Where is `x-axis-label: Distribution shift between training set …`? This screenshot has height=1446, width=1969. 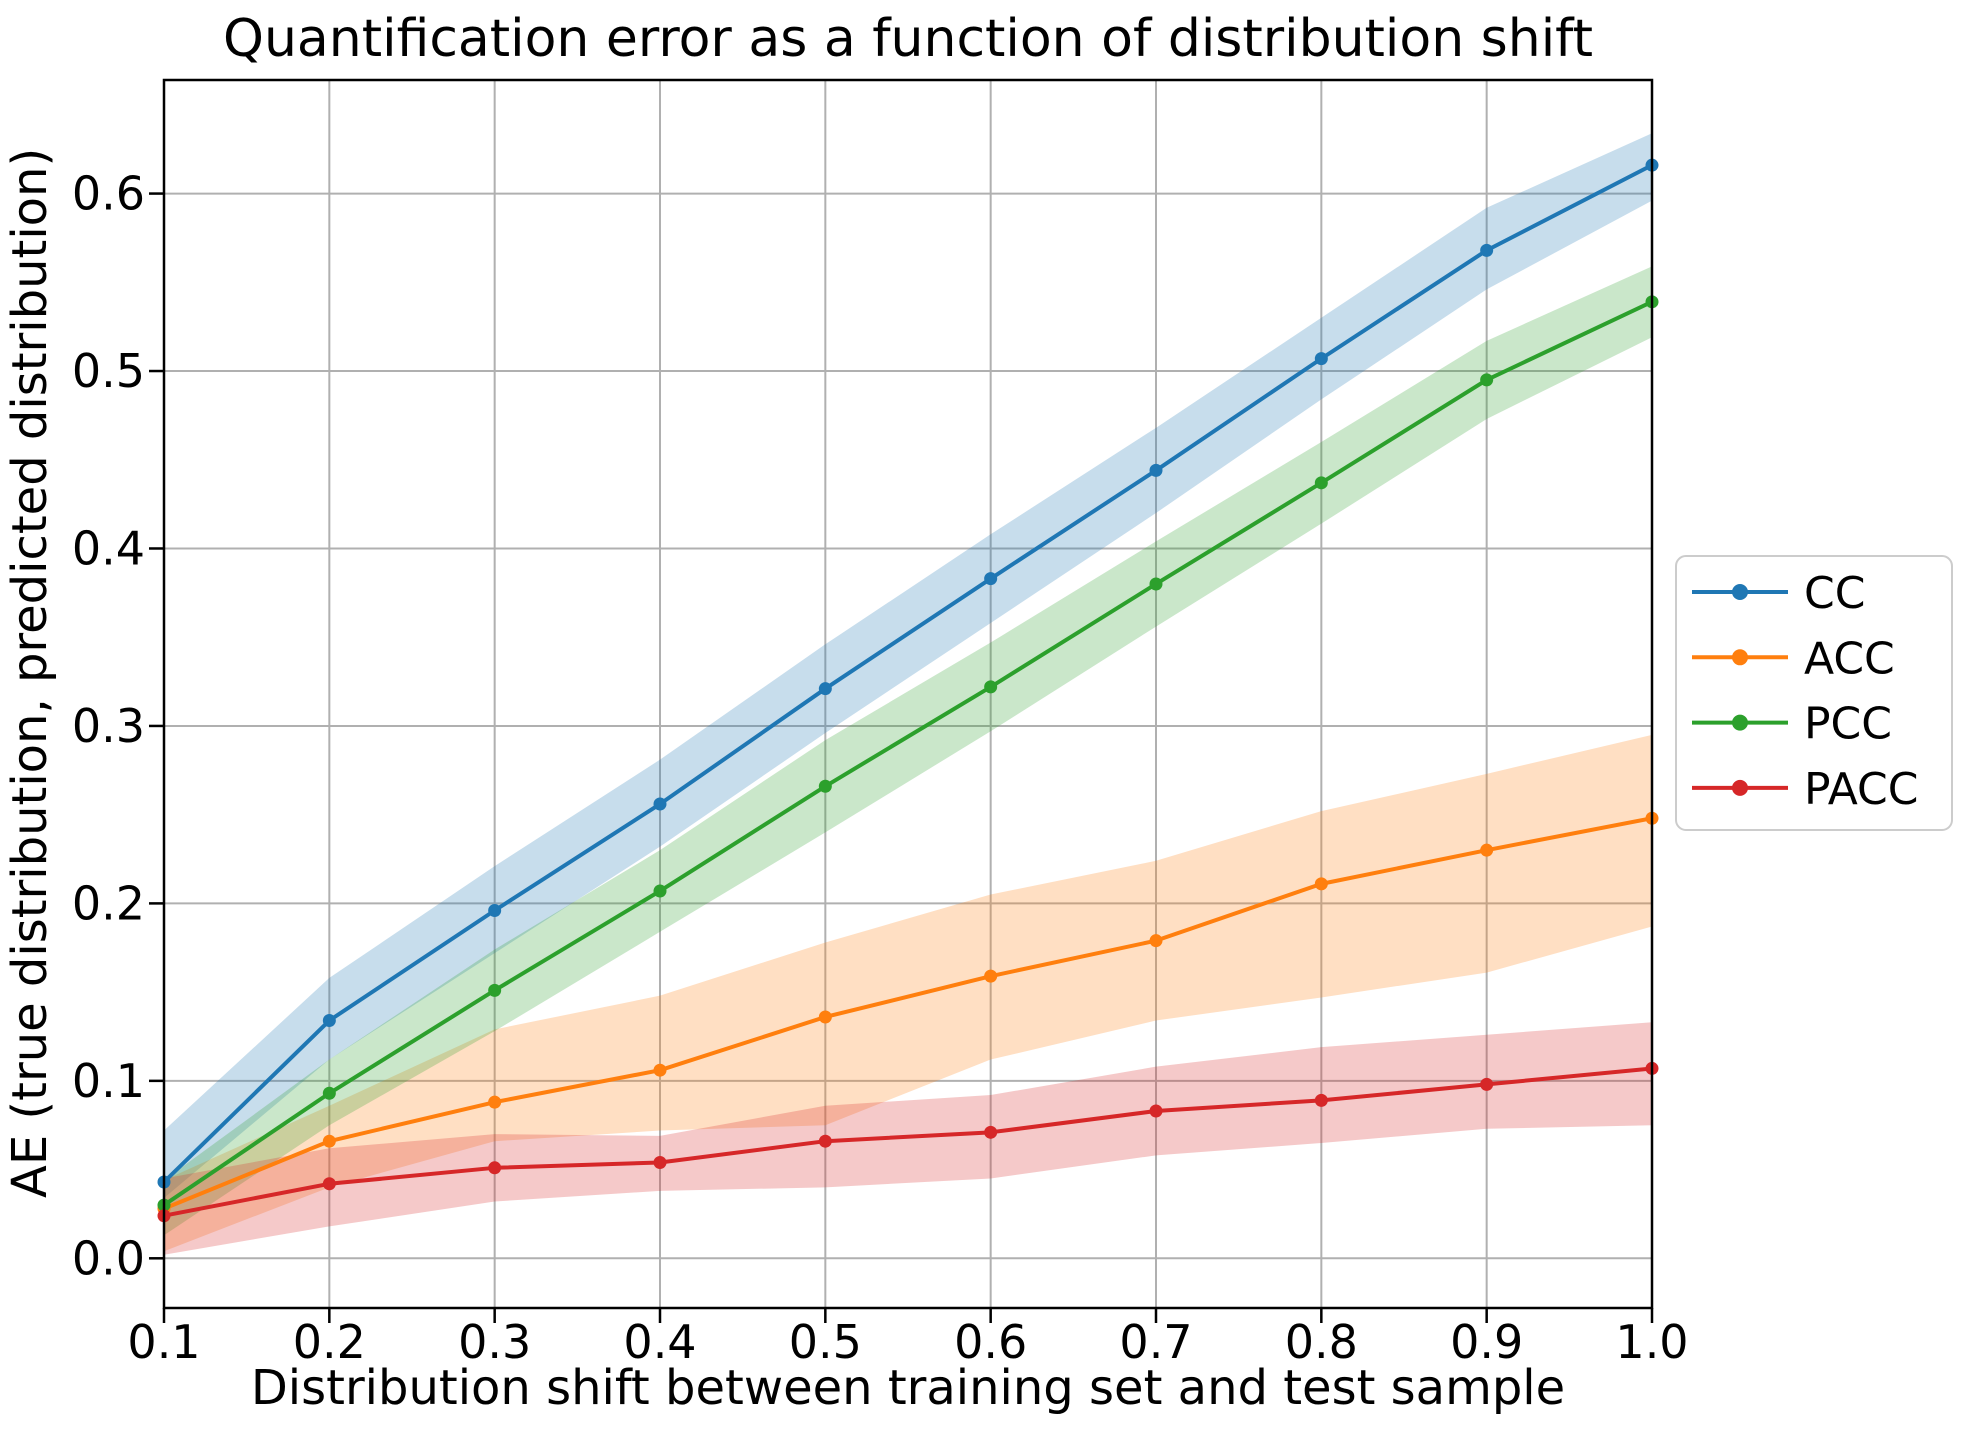
x-axis-label: Distribution shift between training set … is located at coordinates (908, 1388).